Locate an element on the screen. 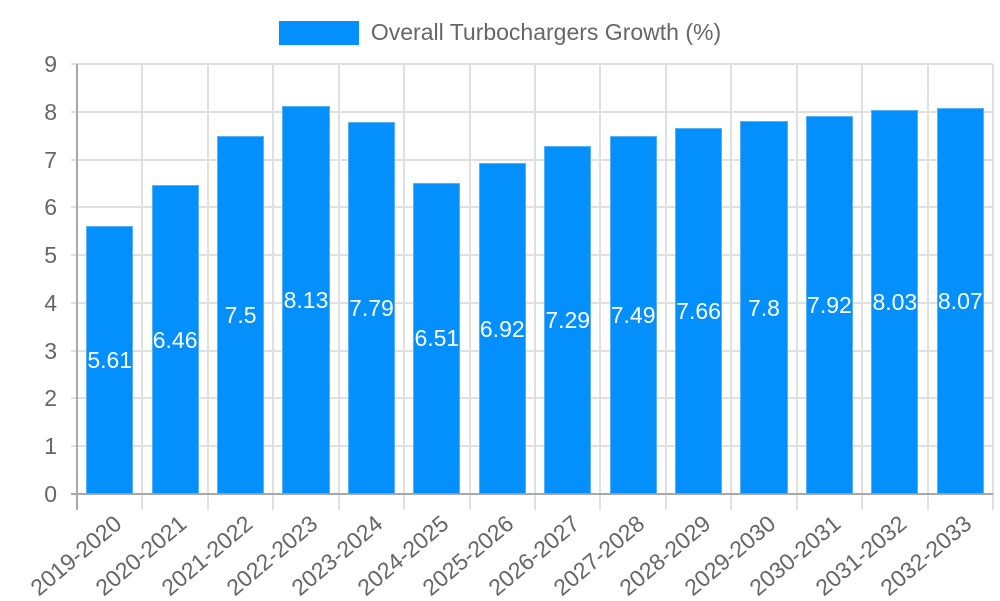 The height and width of the screenshot is (601, 1000). y-tick-label: 0 is located at coordinates (50, 494).